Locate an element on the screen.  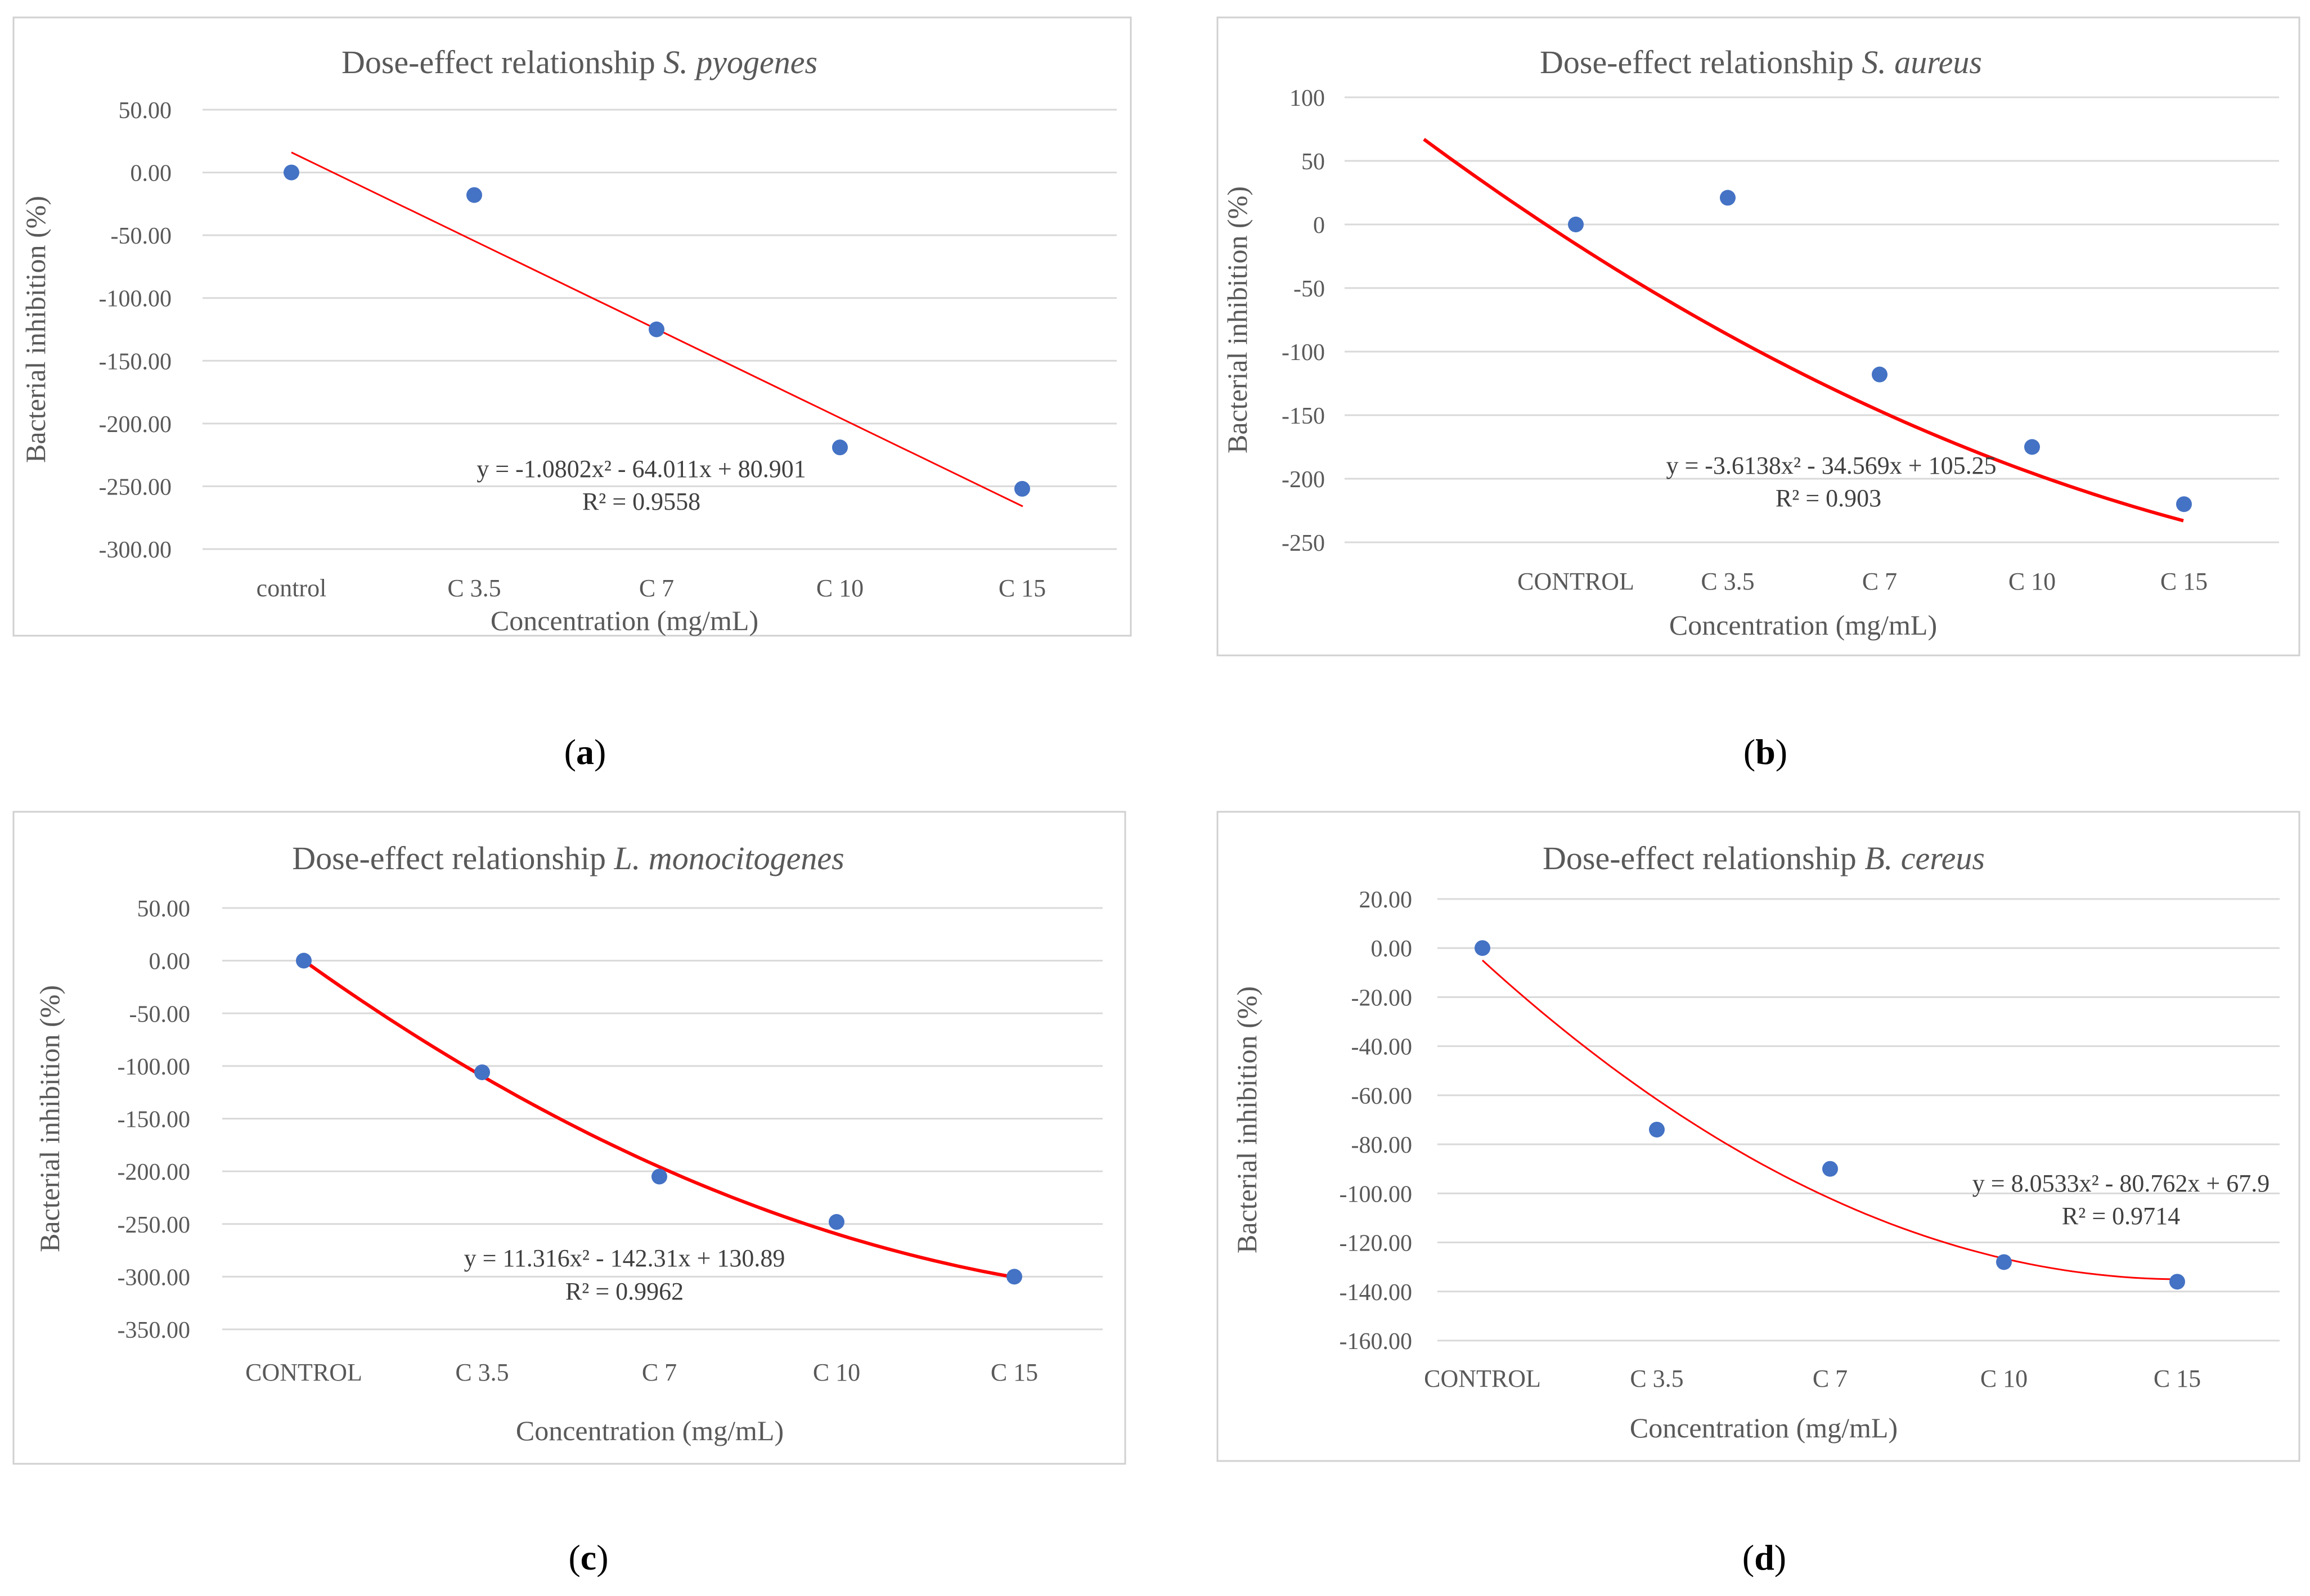
chart-title: Dose-effect relationship S. aureus is located at coordinates (1761, 62).